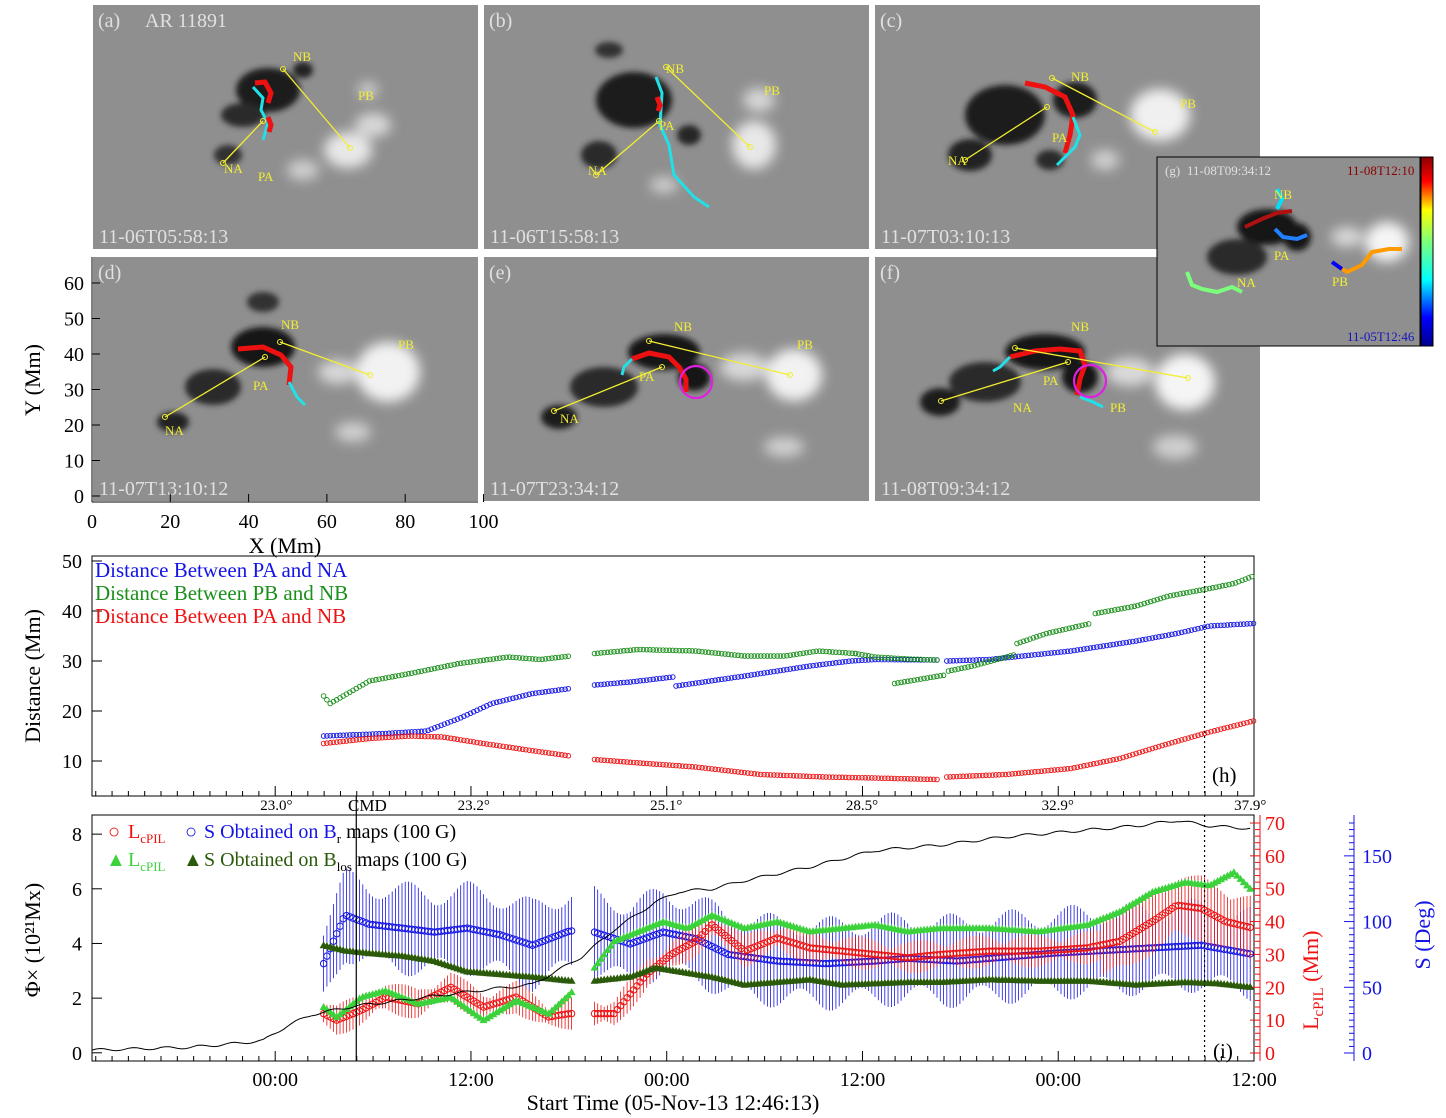  What do you see at coordinates (259, 407) in the screenshot?
I see `xy-axes: 0 10 20 30 40 50 60 0 20 40 60 80 100 X (Mm) Y (Mm)` at bounding box center [259, 407].